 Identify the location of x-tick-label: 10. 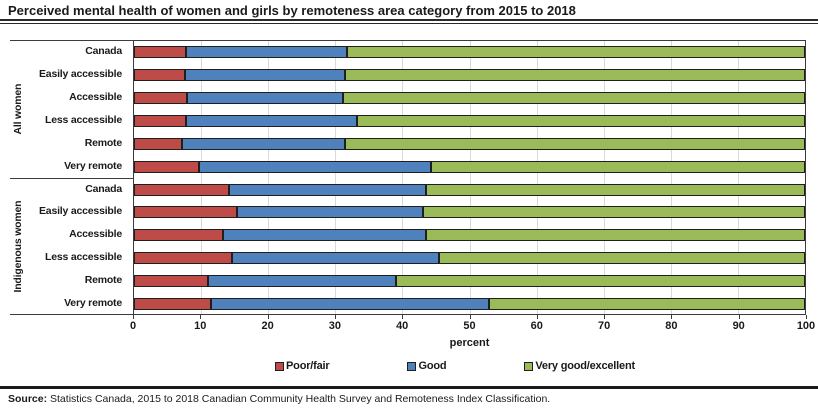
(200, 326).